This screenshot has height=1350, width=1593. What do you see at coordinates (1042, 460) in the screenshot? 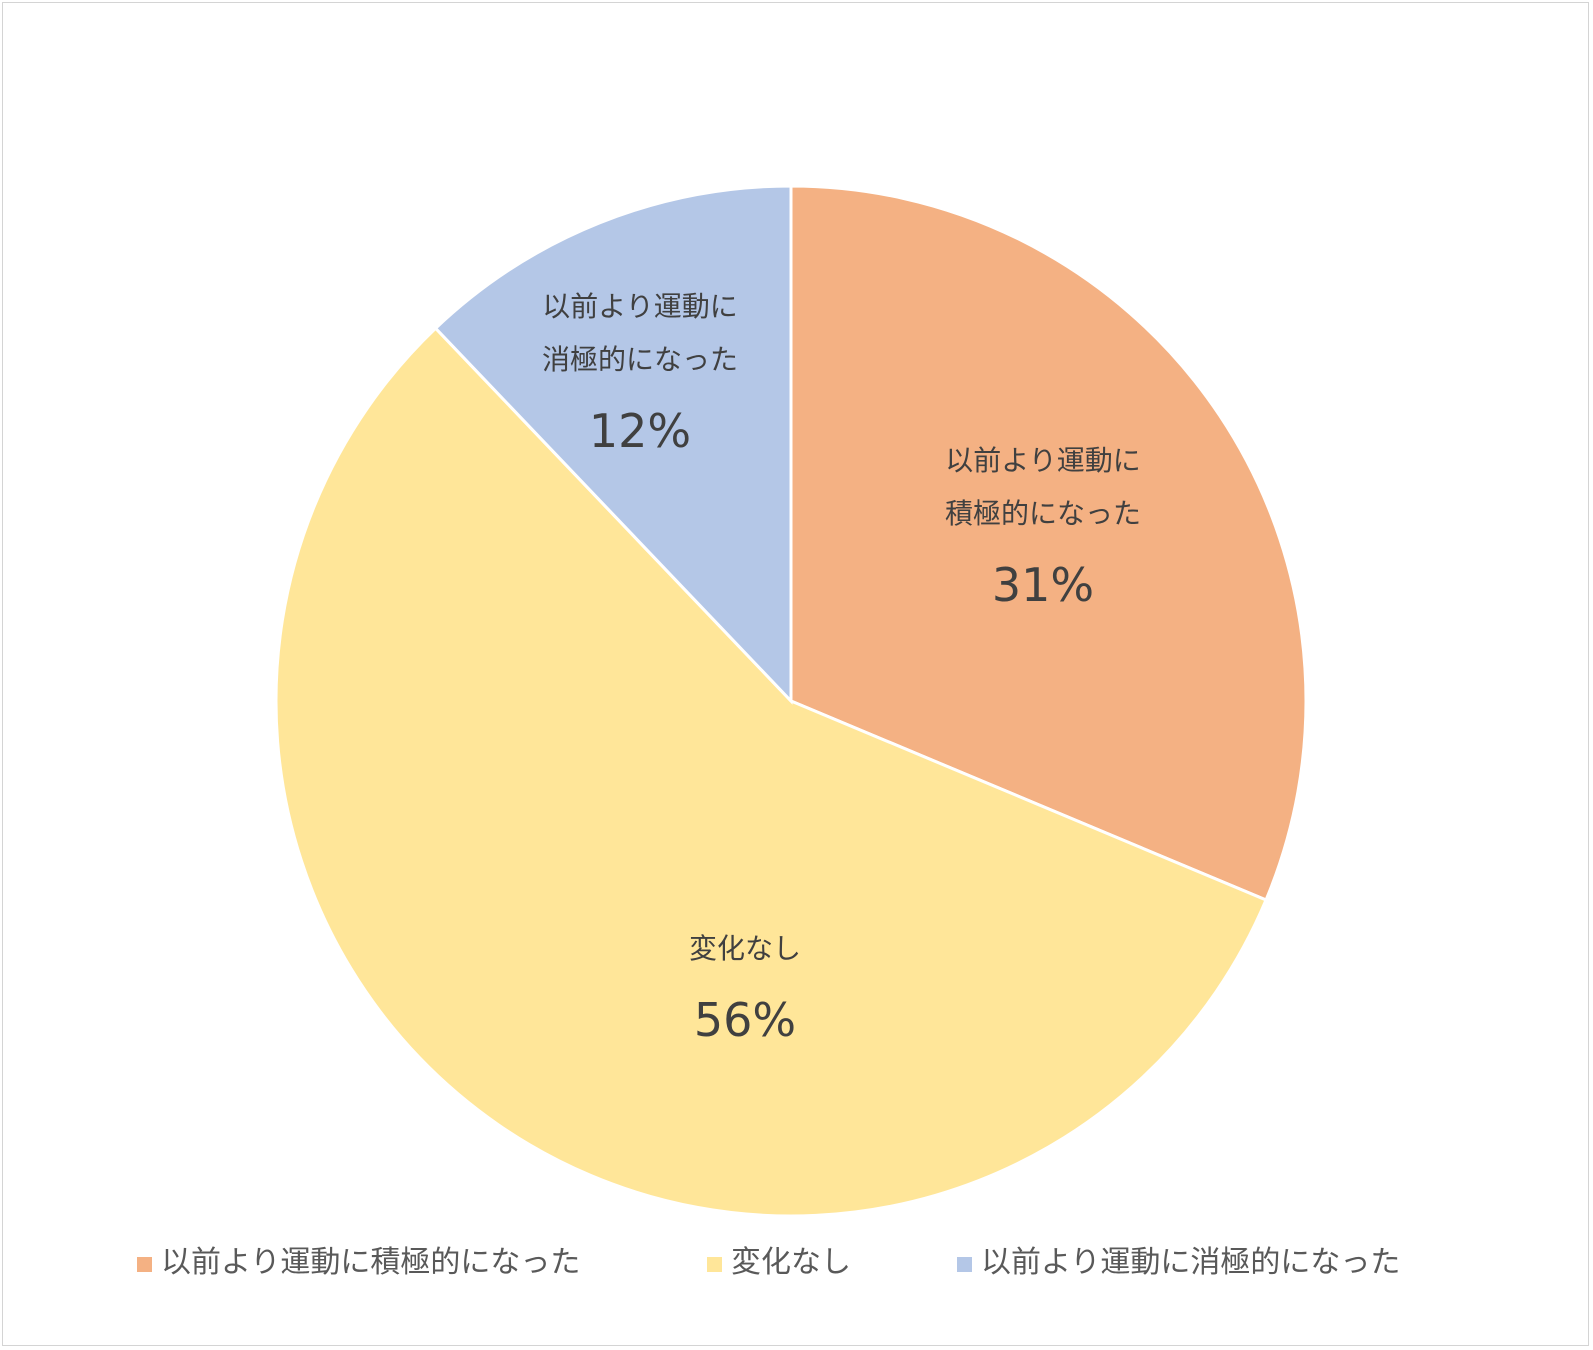
I see `slice-label-name-1-1: 以前より運動に` at bounding box center [1042, 460].